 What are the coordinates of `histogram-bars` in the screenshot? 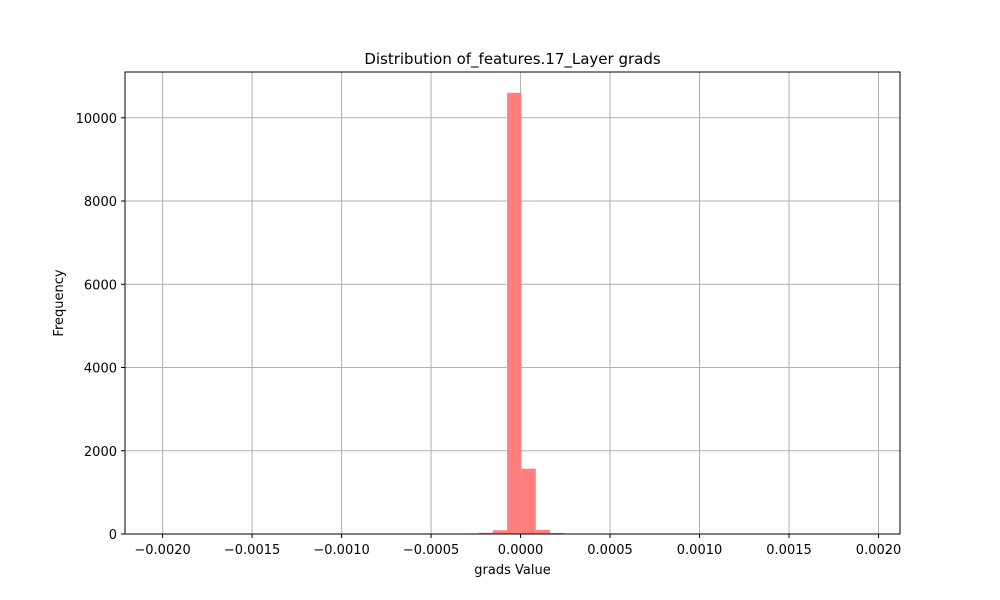 It's located at (521, 313).